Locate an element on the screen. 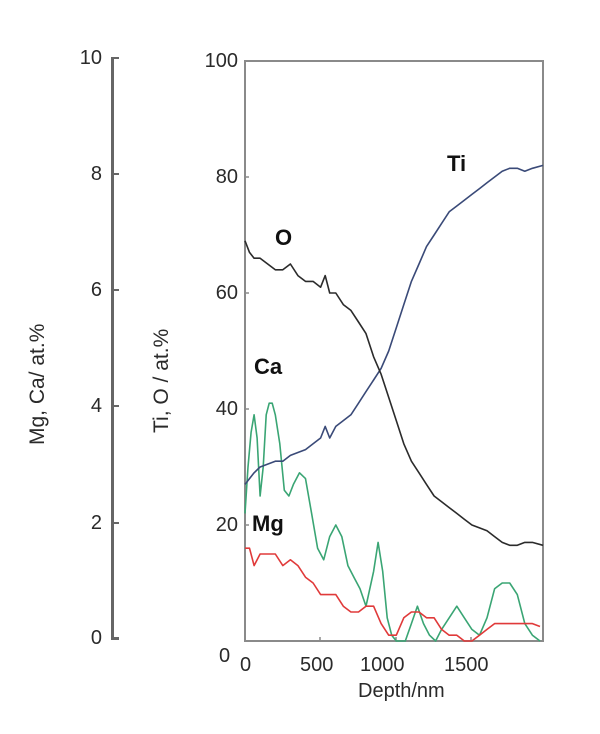 Image resolution: width=600 pixels, height=734 pixels. outer-tick-label: 4 is located at coordinates (96, 406).